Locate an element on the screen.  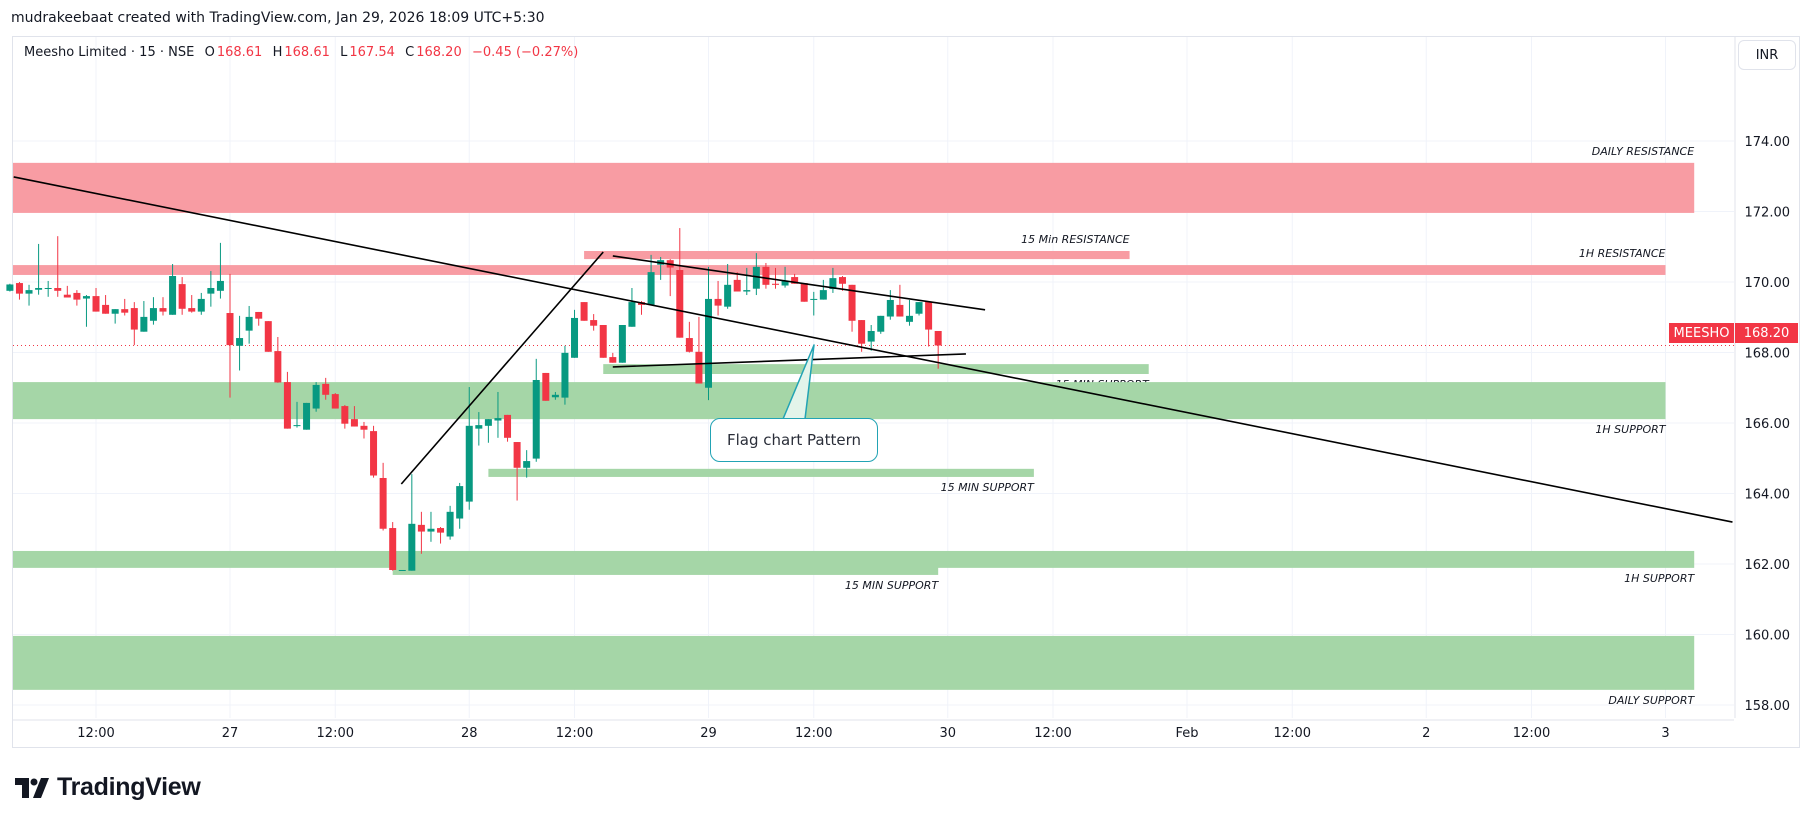
time-axis-label: Feb is located at coordinates (1186, 733).